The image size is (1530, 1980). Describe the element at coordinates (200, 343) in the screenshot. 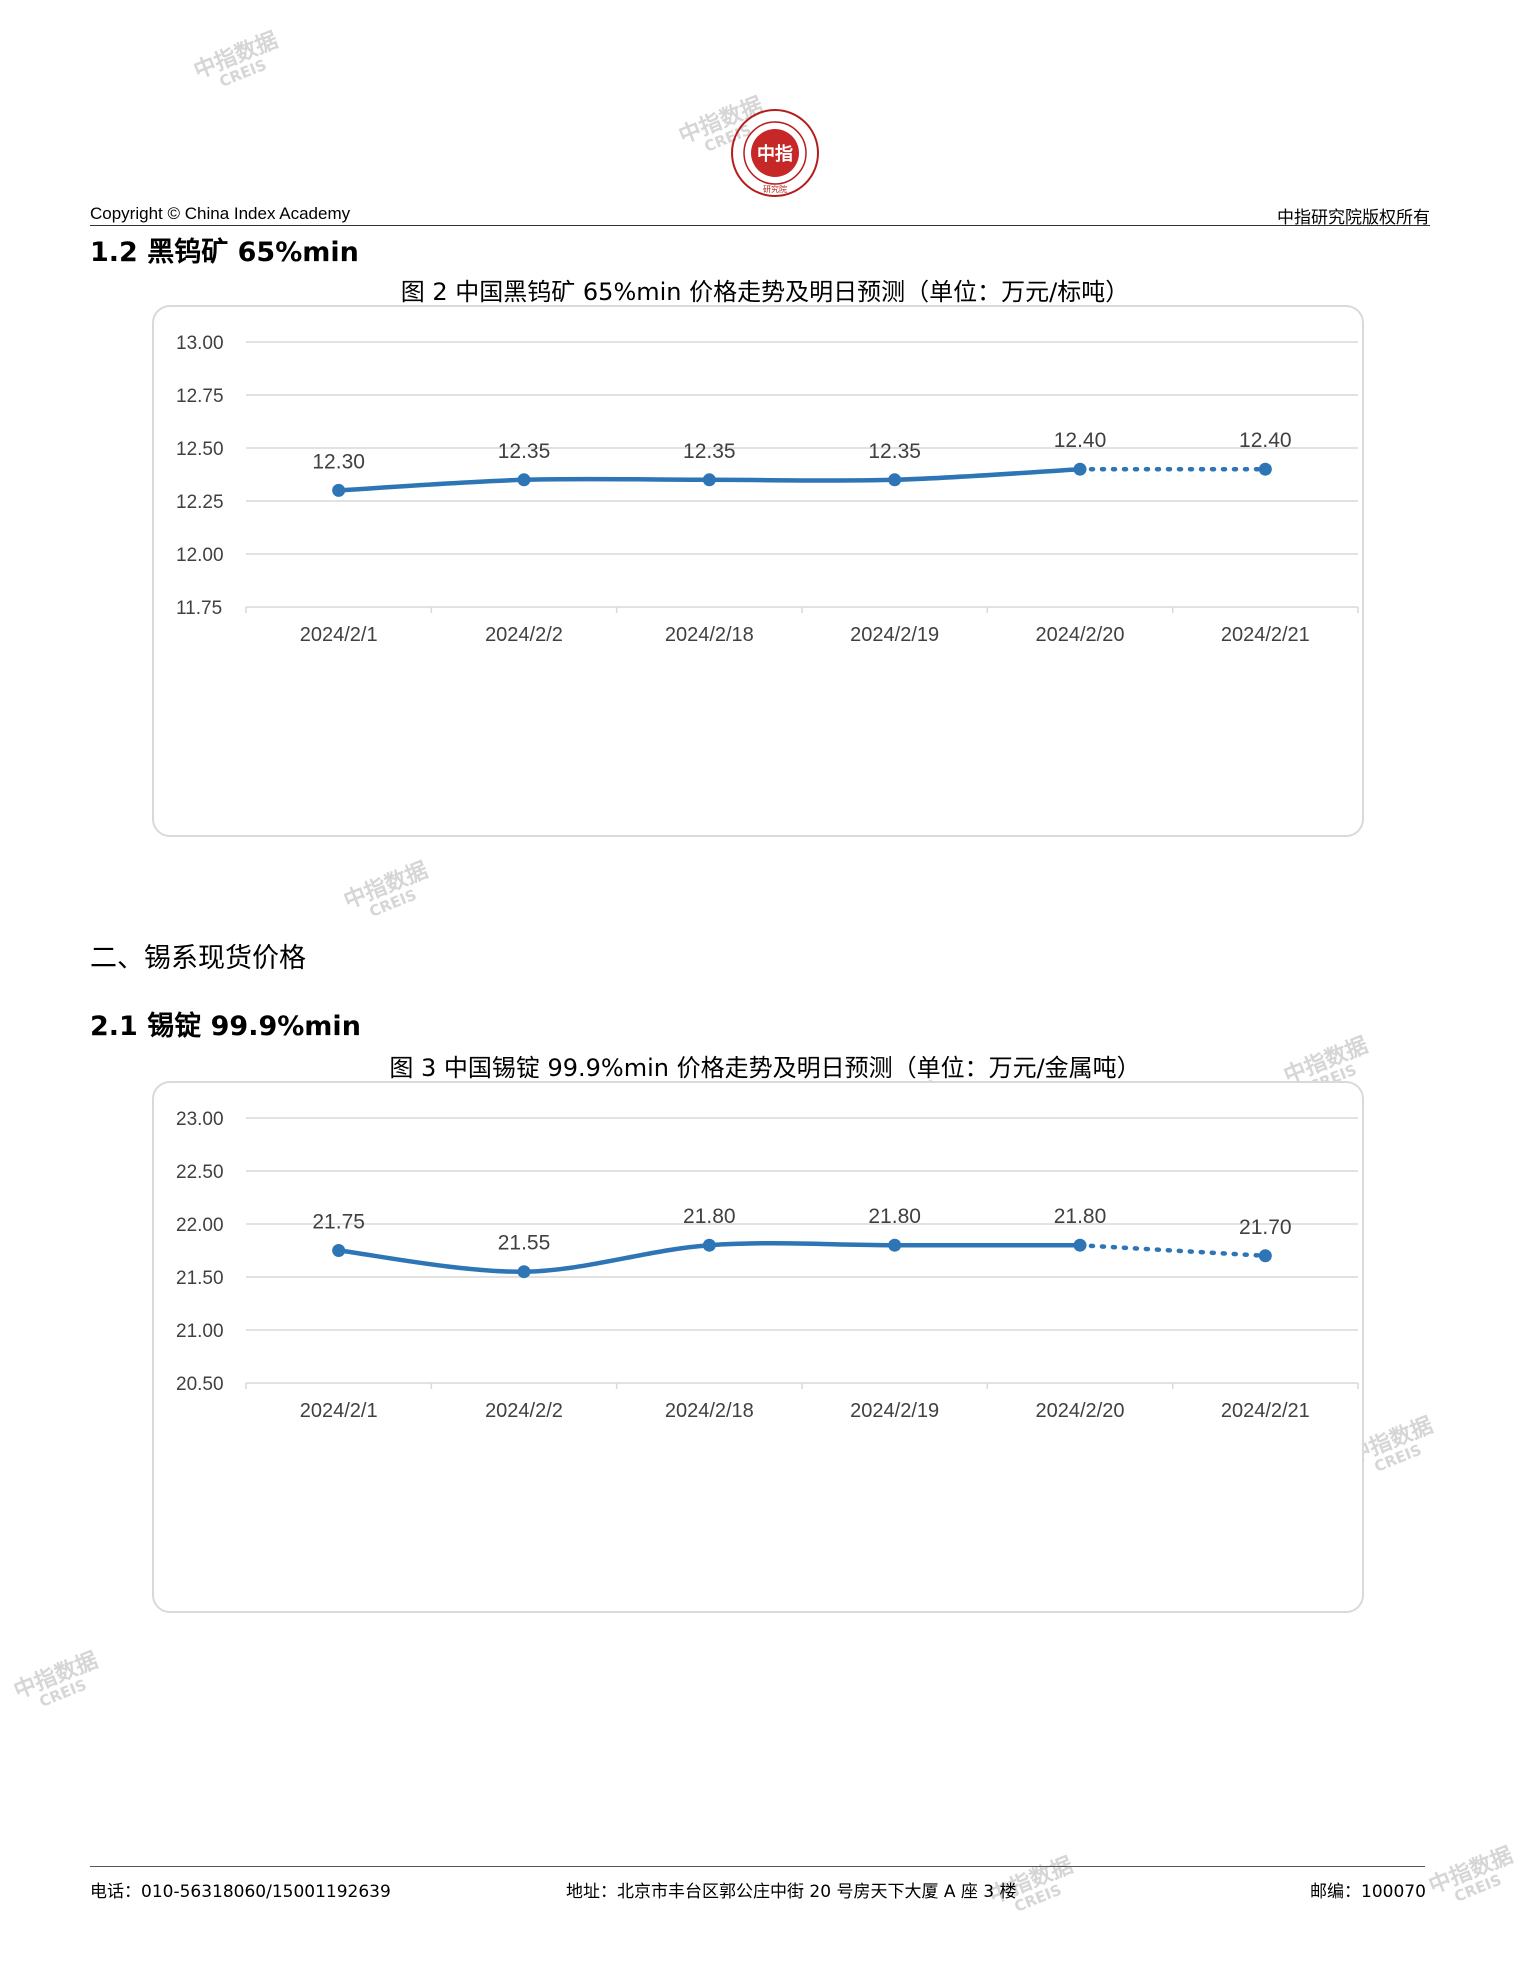

I see `y-tick-label: 13.00` at that location.